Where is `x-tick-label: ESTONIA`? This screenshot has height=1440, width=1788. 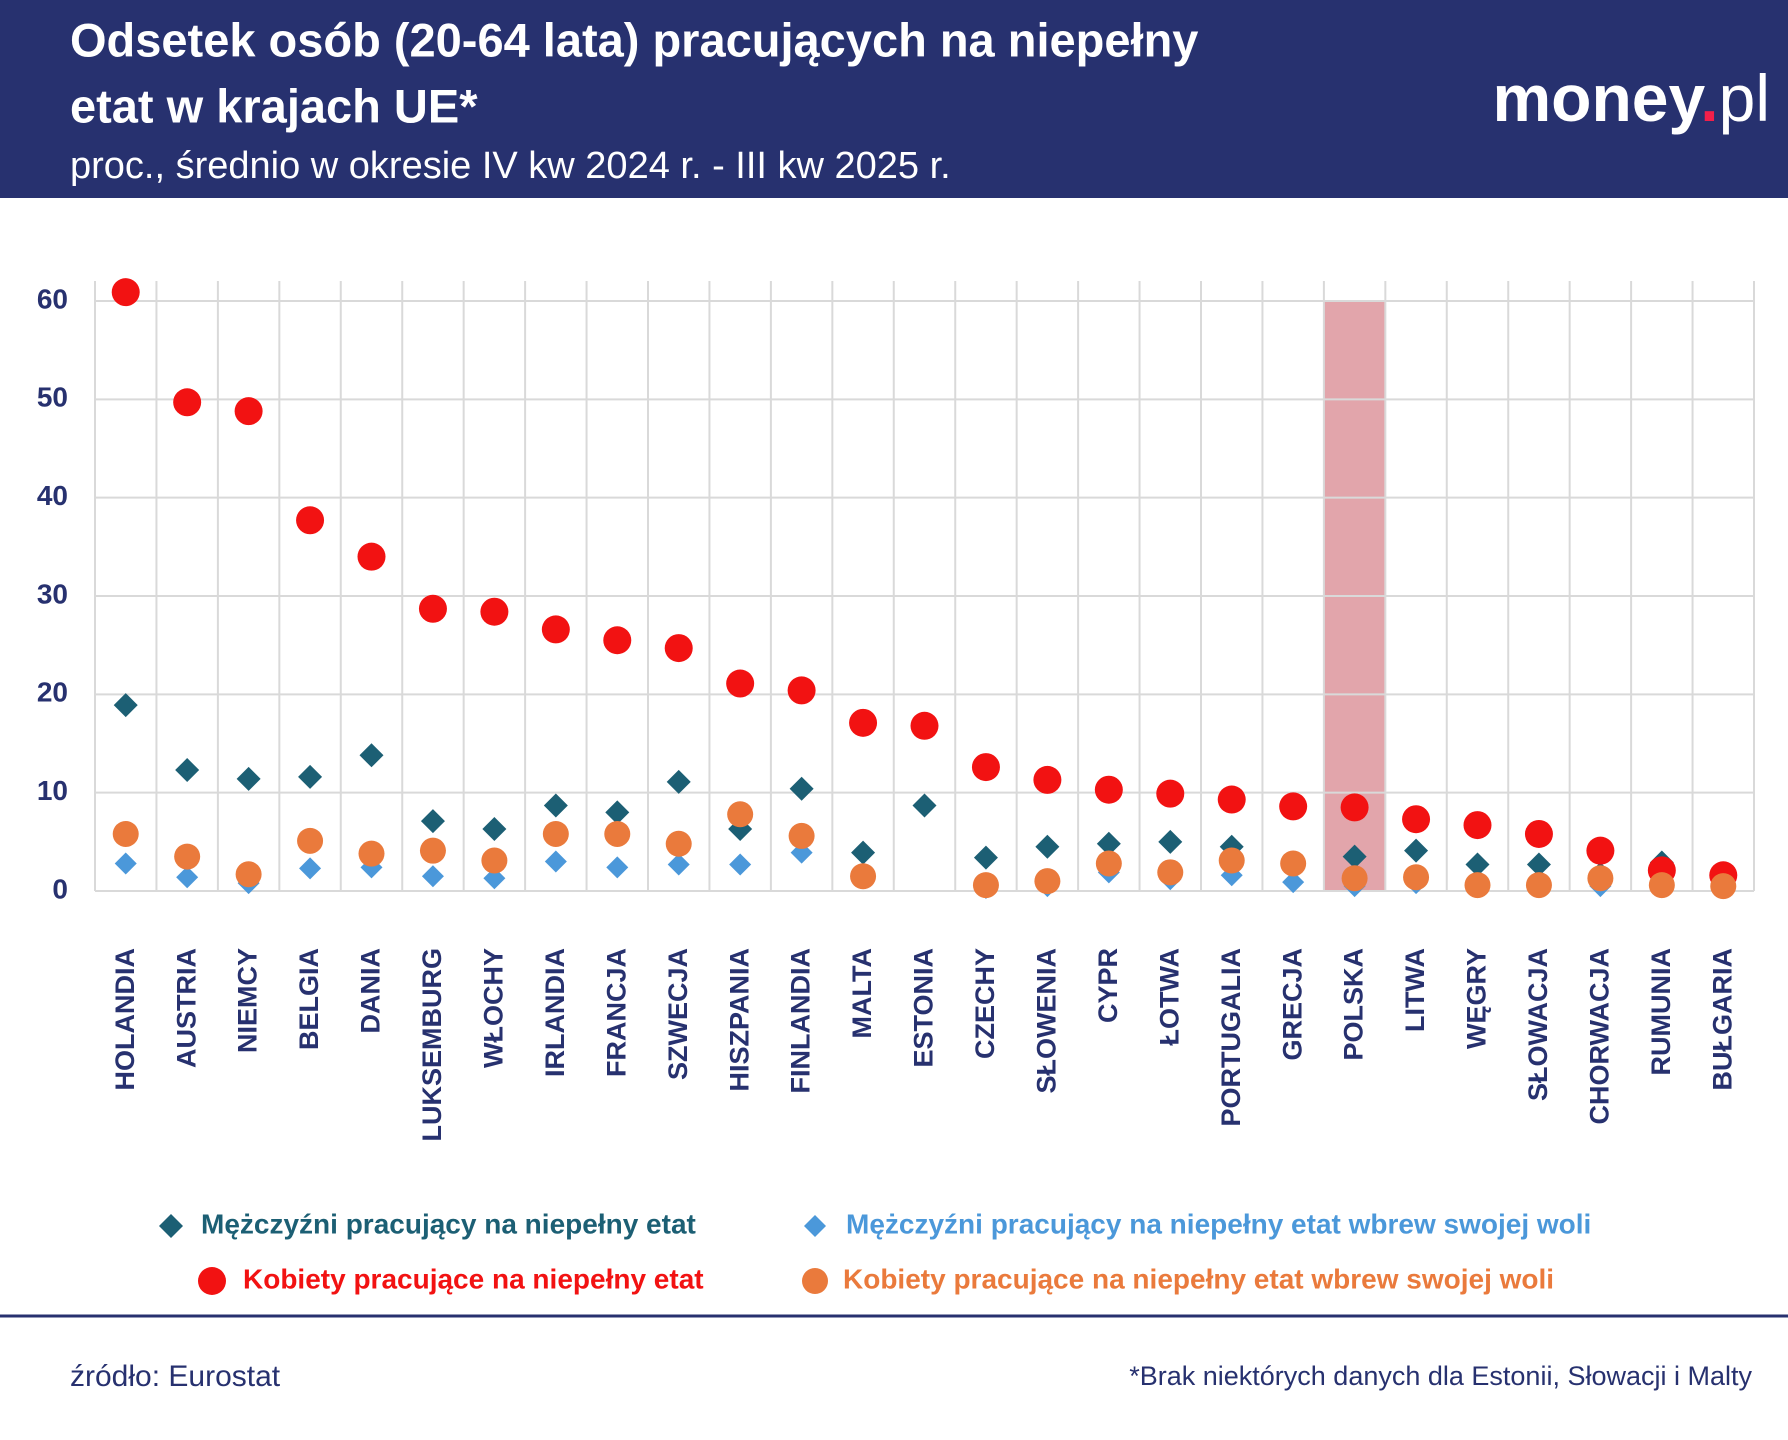 x-tick-label: ESTONIA is located at coordinates (924, 1008).